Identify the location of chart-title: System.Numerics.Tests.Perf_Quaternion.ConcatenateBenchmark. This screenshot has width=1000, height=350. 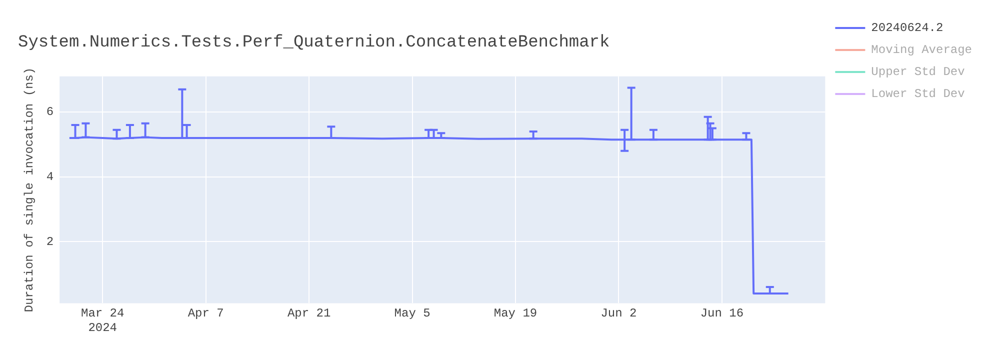
(314, 43).